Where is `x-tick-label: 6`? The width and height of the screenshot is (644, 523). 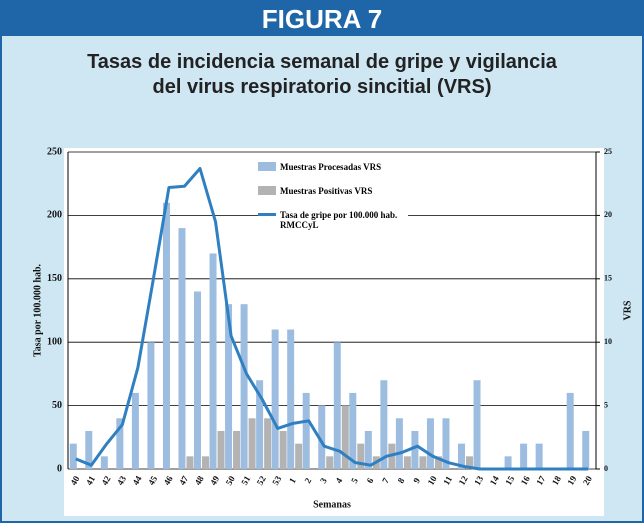
x-tick-label: 6 is located at coordinates (370, 480).